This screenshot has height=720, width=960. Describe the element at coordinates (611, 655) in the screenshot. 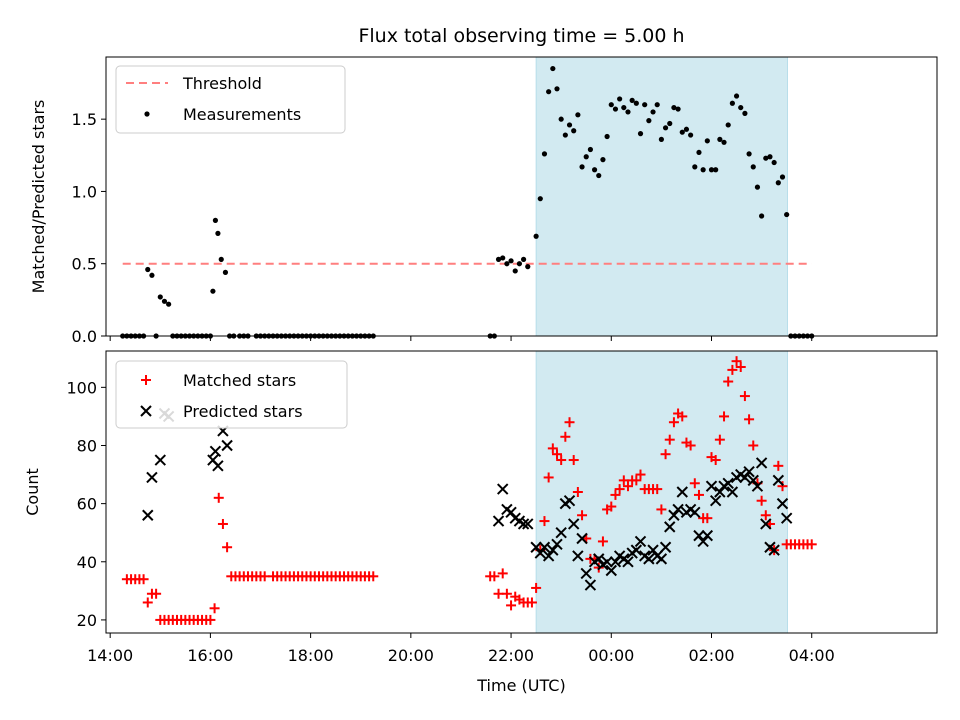

I see `x-tick-label: 00:00` at that location.